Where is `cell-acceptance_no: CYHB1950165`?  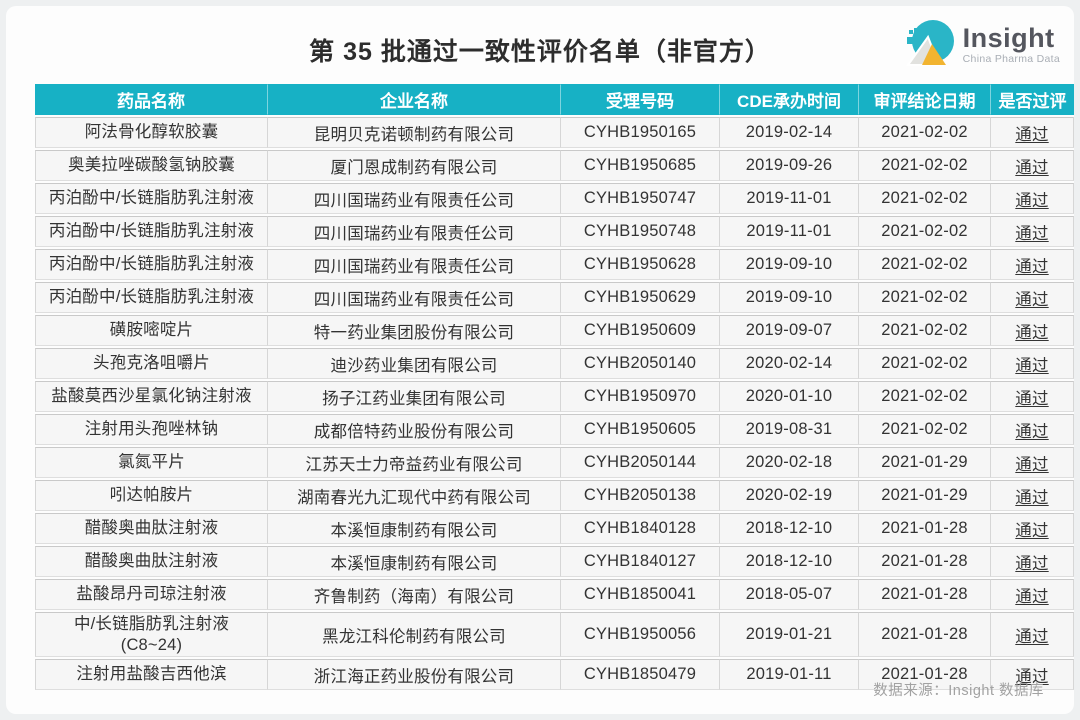 cell-acceptance_no: CYHB1950165 is located at coordinates (639, 132).